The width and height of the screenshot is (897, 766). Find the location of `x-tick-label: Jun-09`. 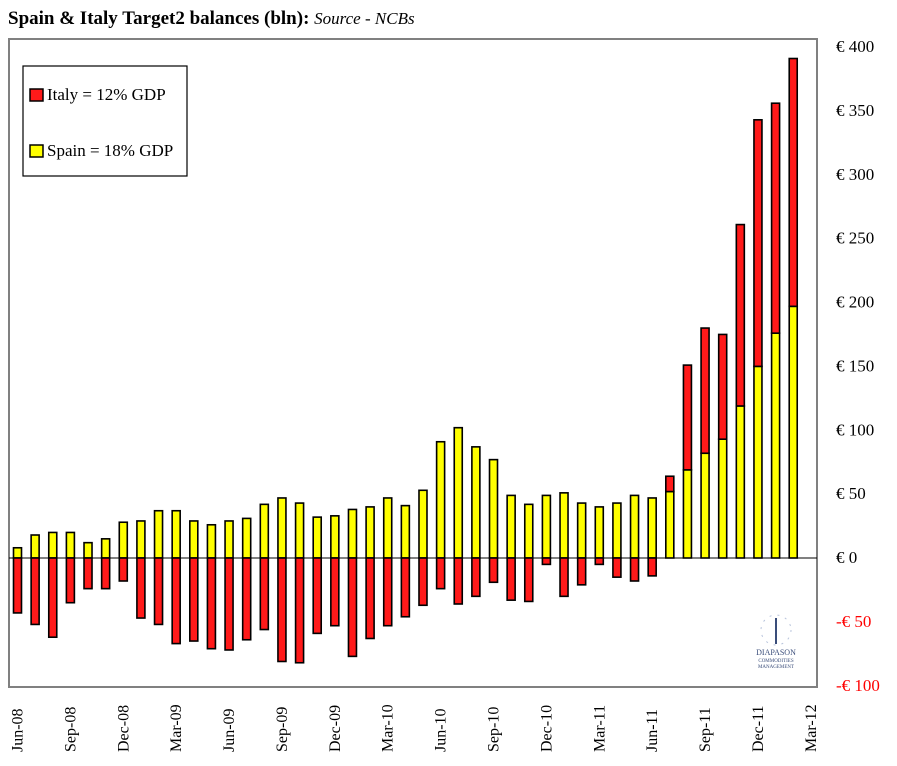

x-tick-label: Jun-09 is located at coordinates (229, 730).